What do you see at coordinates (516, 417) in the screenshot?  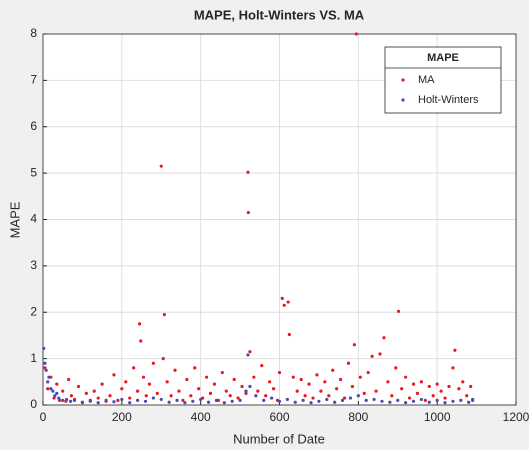 I see `x-tick-label: 1200` at bounding box center [516, 417].